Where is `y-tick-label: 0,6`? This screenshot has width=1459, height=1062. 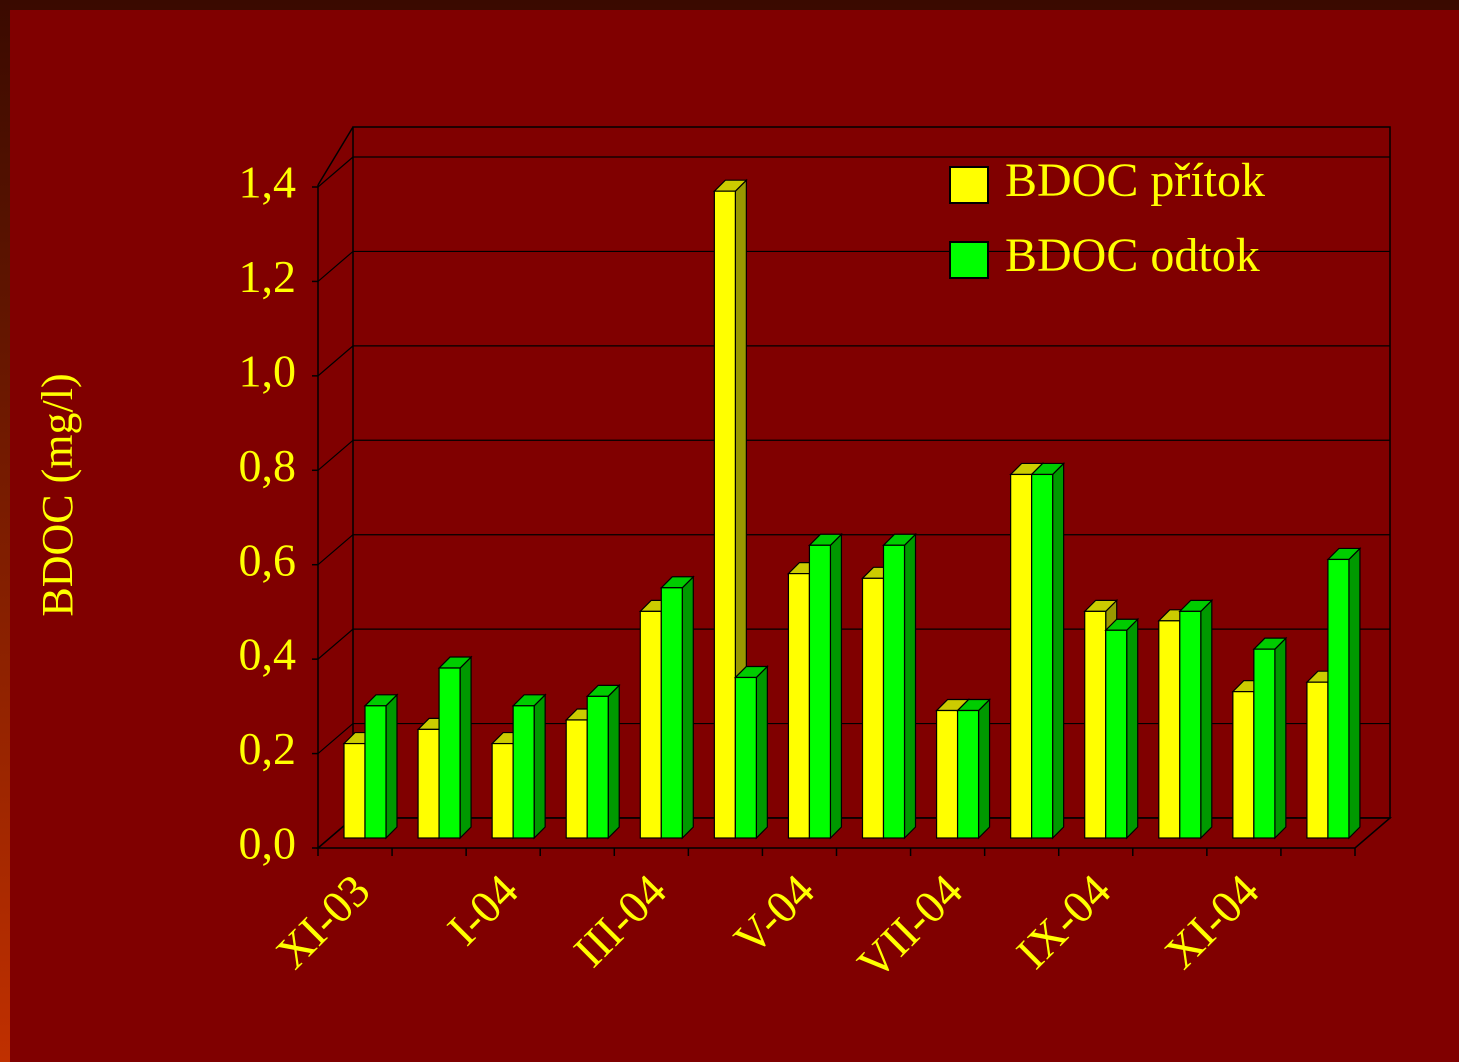
y-tick-label: 0,6 is located at coordinates (268, 559).